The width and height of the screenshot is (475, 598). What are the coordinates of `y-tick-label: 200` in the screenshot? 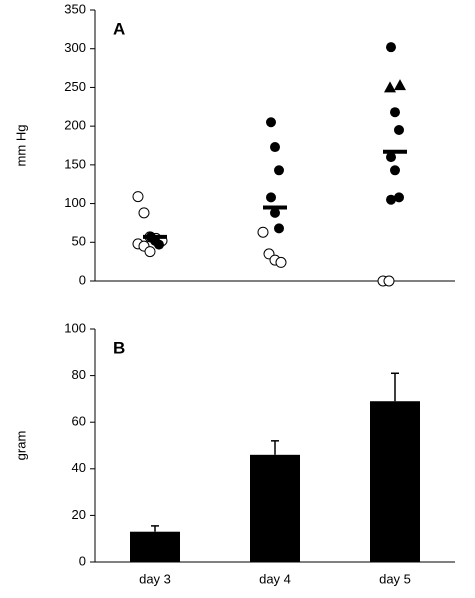 It's located at (75, 125).